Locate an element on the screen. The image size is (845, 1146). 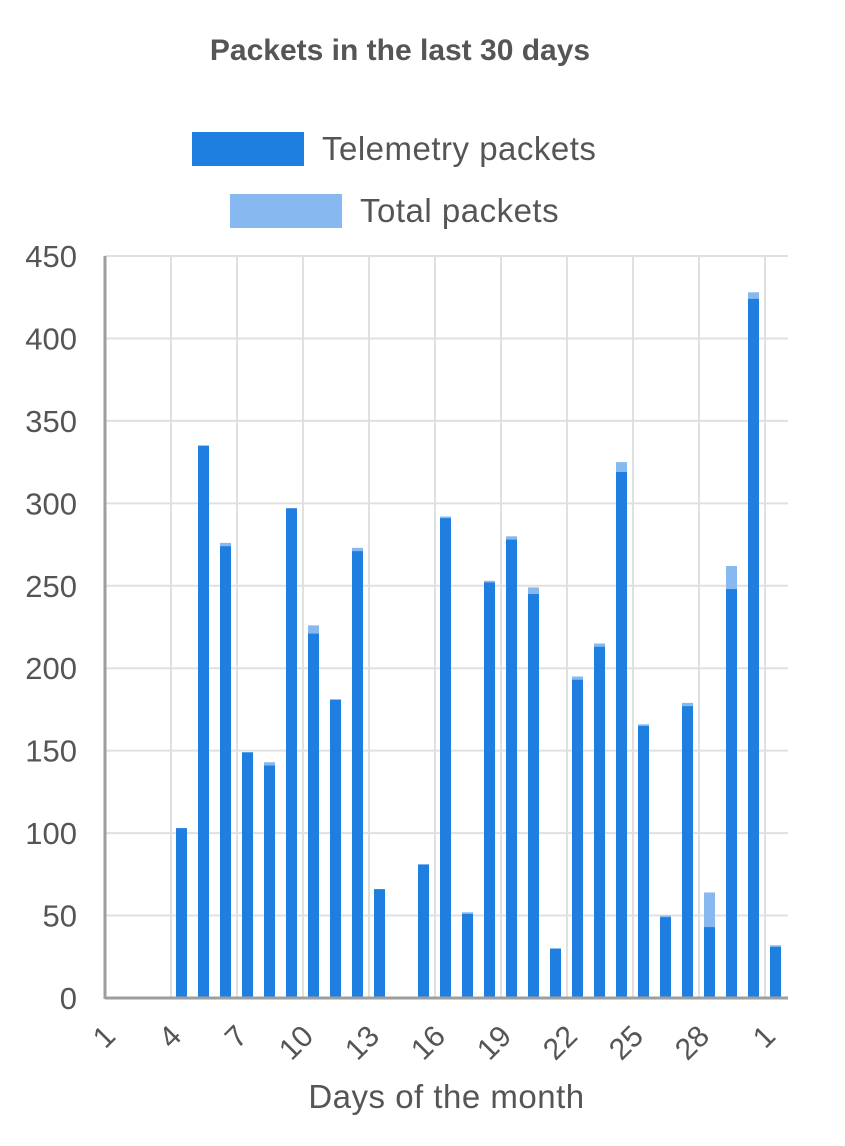
y-tick-label: 0 is located at coordinates (68, 998).